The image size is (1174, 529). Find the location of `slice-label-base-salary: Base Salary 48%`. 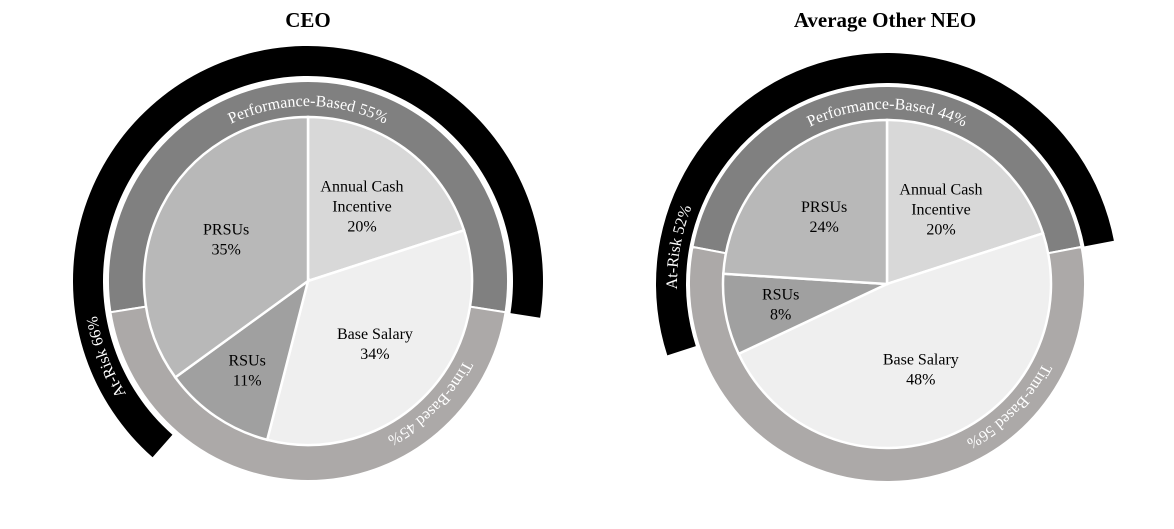

slice-label-base-salary: Base Salary 48% is located at coordinates (921, 369).